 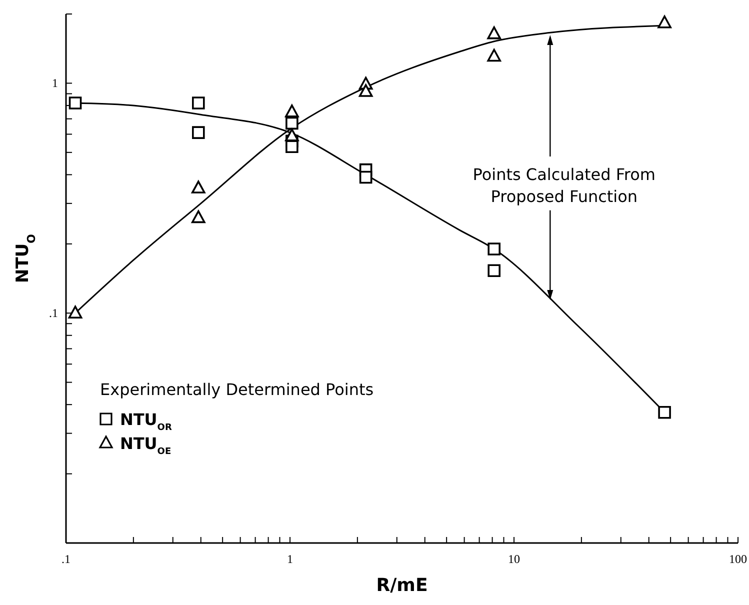 I want to click on legend-label: NTU$_{OE}$, so click(x=146, y=445).